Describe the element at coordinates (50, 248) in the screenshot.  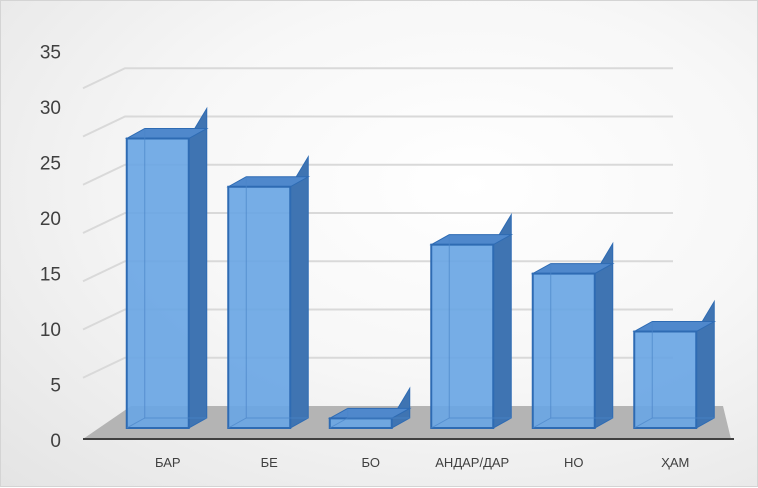
I see `y-axis-ticks: 0 5 10 15 20 25 30 35` at that location.